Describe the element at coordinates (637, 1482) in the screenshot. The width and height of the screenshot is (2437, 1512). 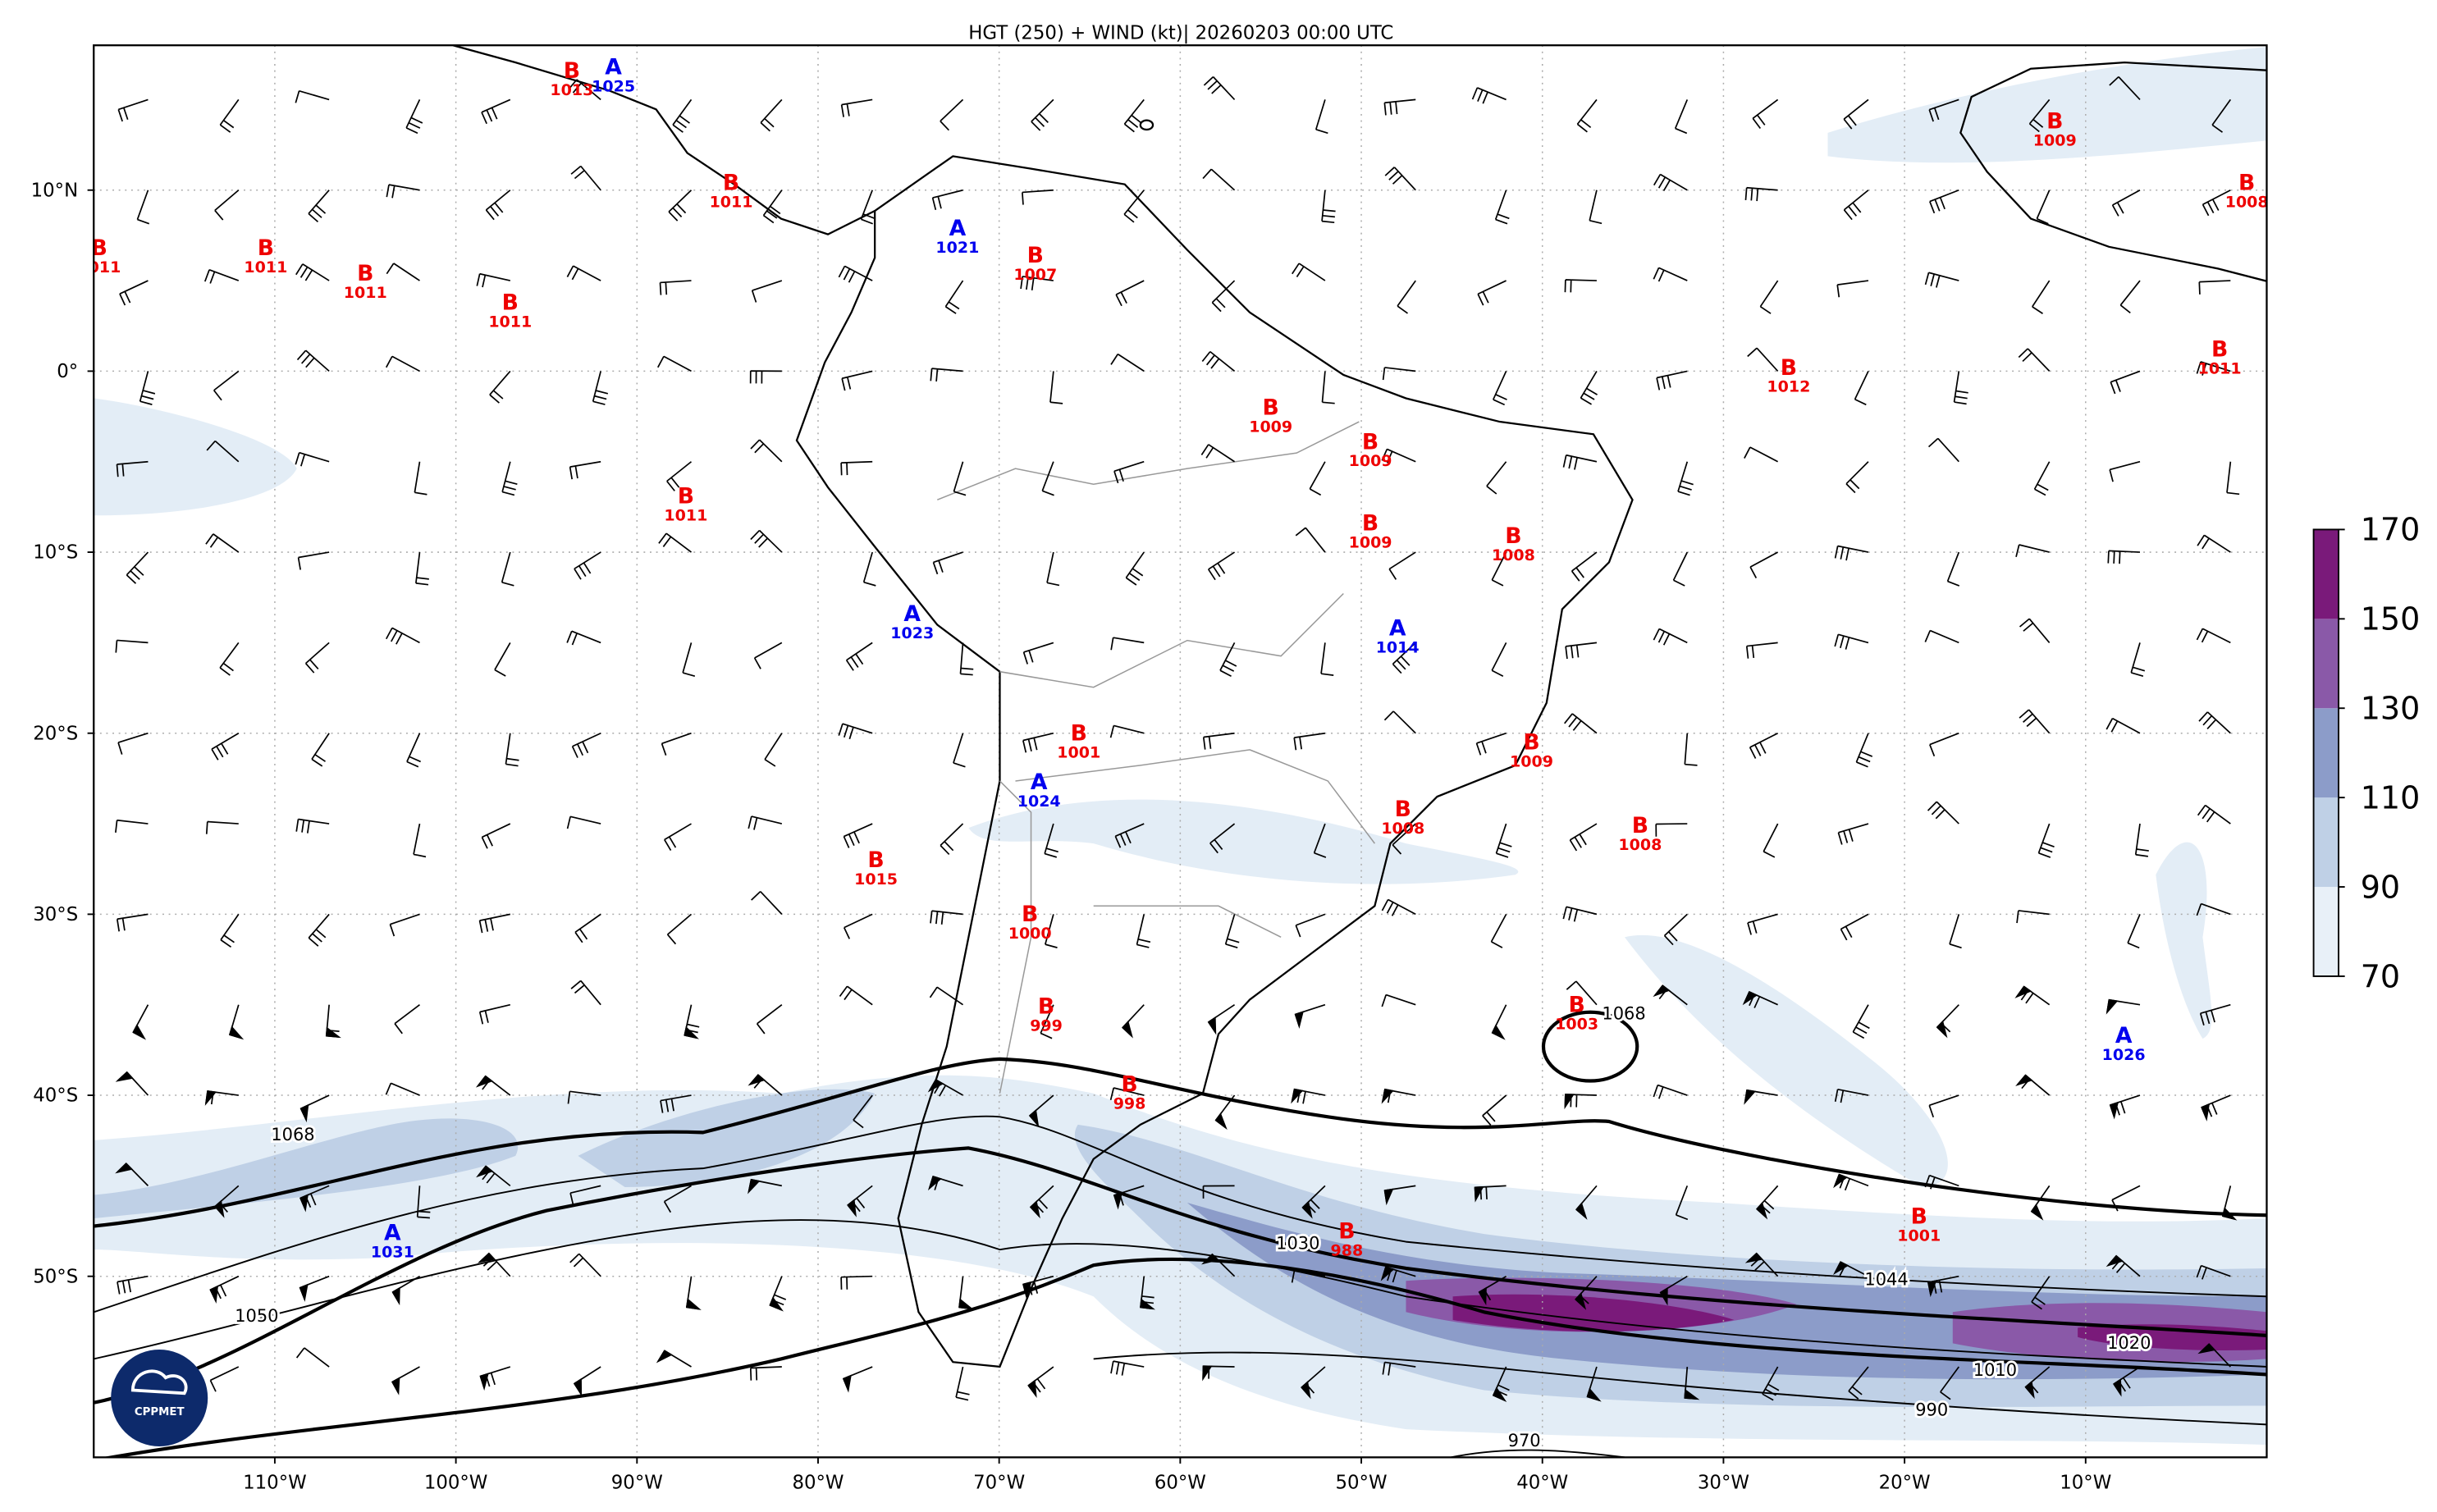
I see `x-tick-label: 90°W` at that location.